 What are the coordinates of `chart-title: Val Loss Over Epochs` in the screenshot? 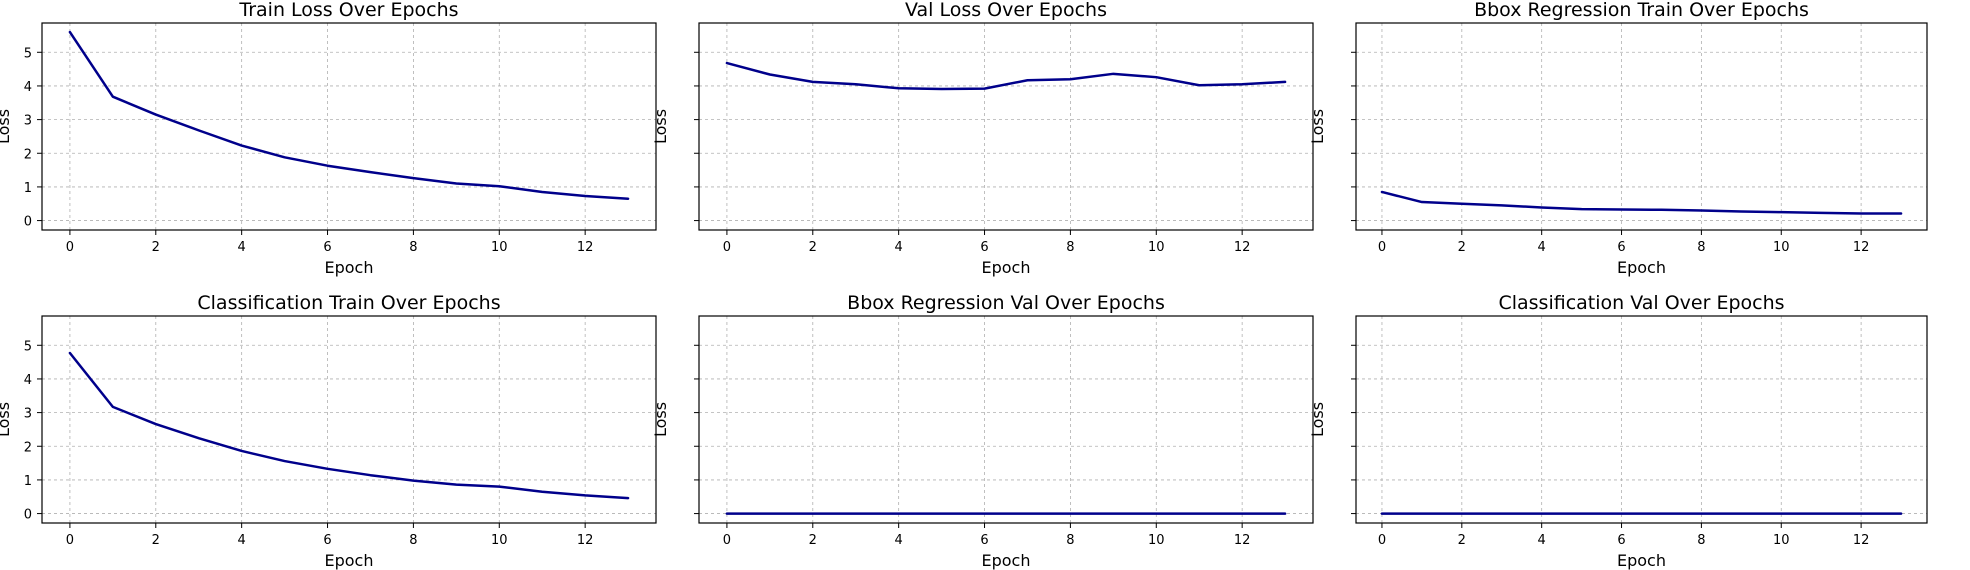 It's located at (1006, 10).